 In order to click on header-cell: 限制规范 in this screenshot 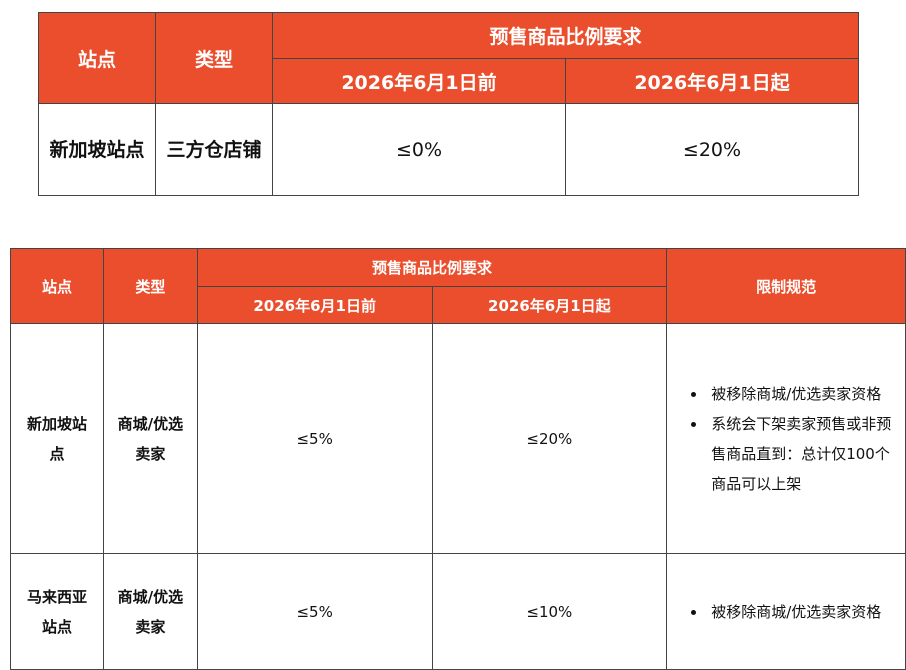, I will do `click(786, 286)`.